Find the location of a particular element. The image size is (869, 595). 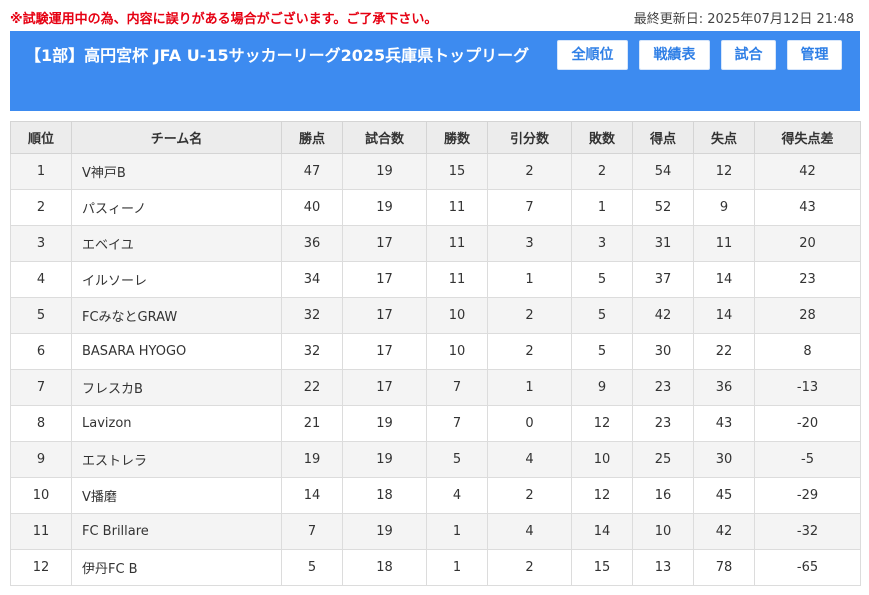

cell-goals-for: 23 is located at coordinates (663, 423).